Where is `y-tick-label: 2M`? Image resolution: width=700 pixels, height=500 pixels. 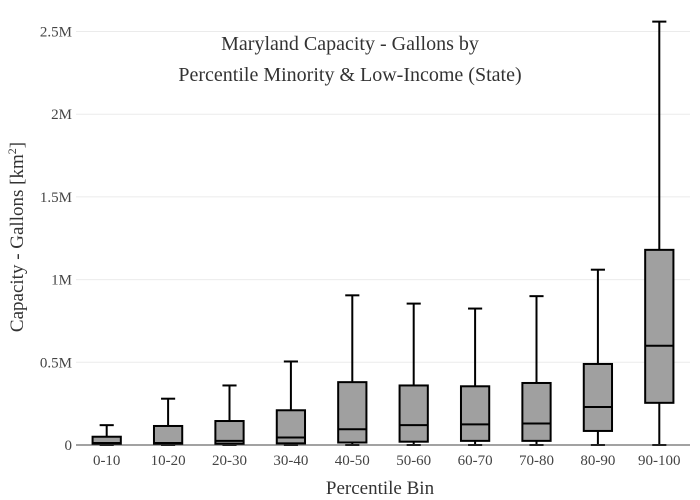
y-tick-label: 2M is located at coordinates (61, 115).